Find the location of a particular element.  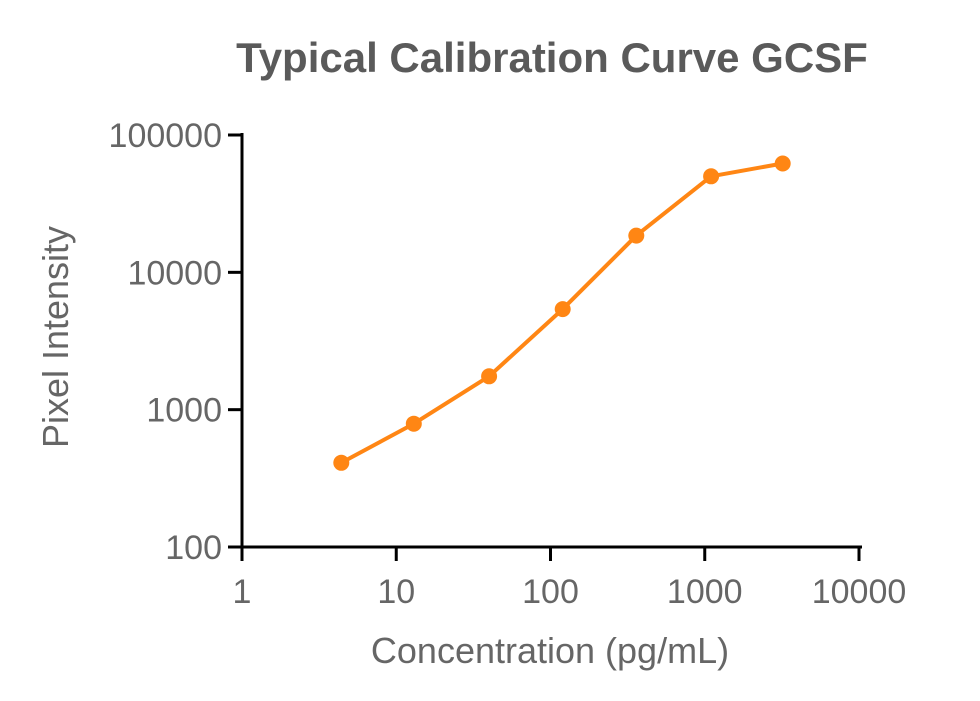

x-tick-label: 1 is located at coordinates (242, 592).